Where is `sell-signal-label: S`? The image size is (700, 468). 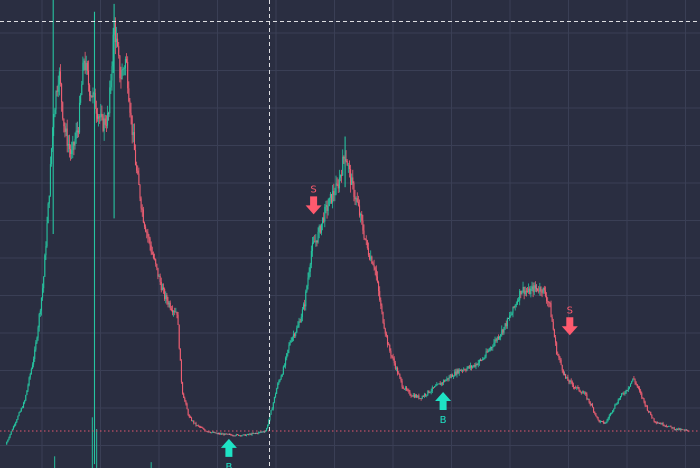 sell-signal-label: S is located at coordinates (313, 189).